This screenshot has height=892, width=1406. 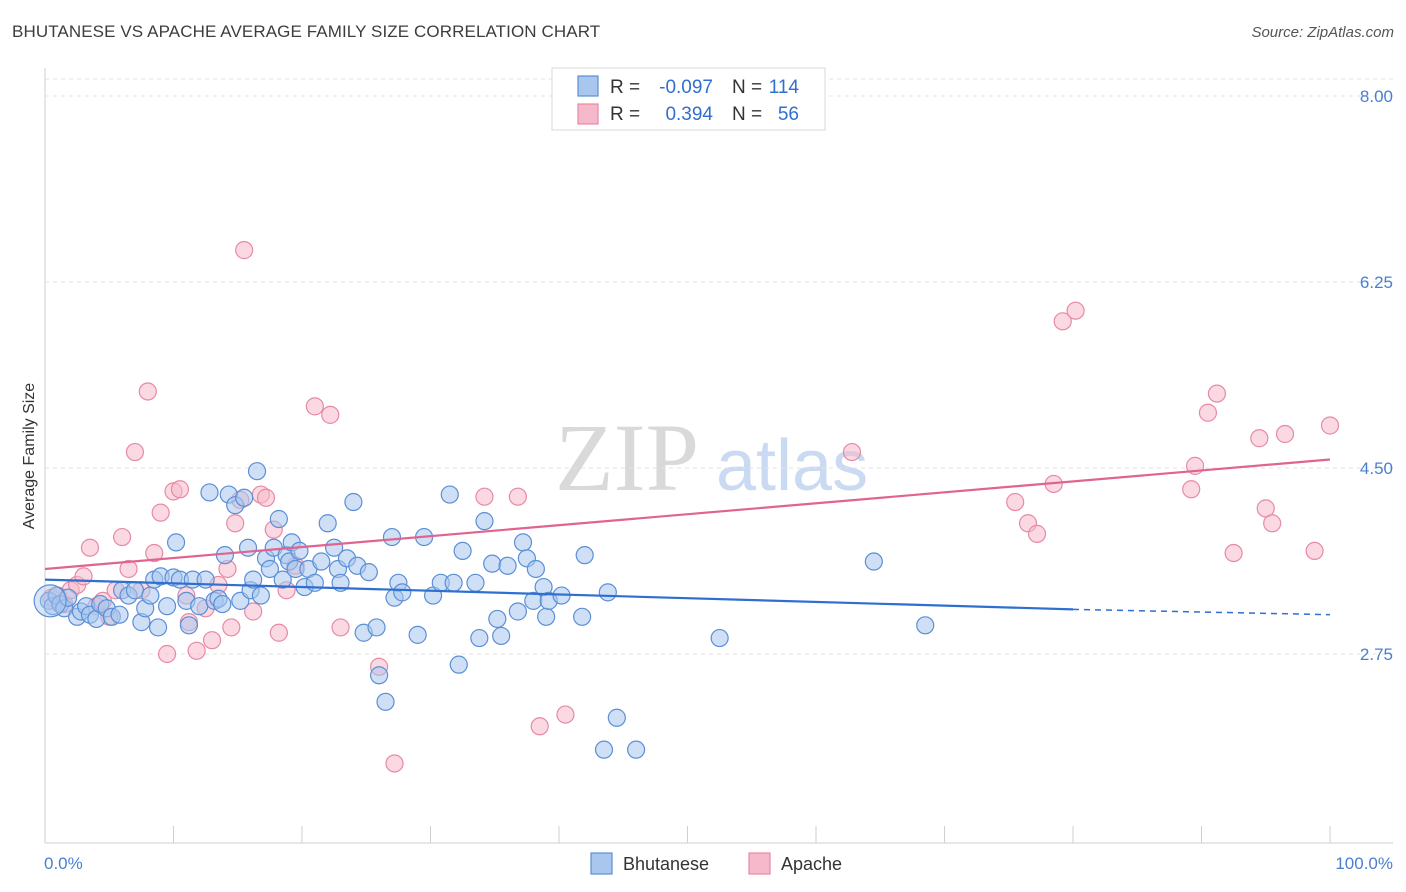 I want to click on legend-r-label-1: R =, so click(x=625, y=87).